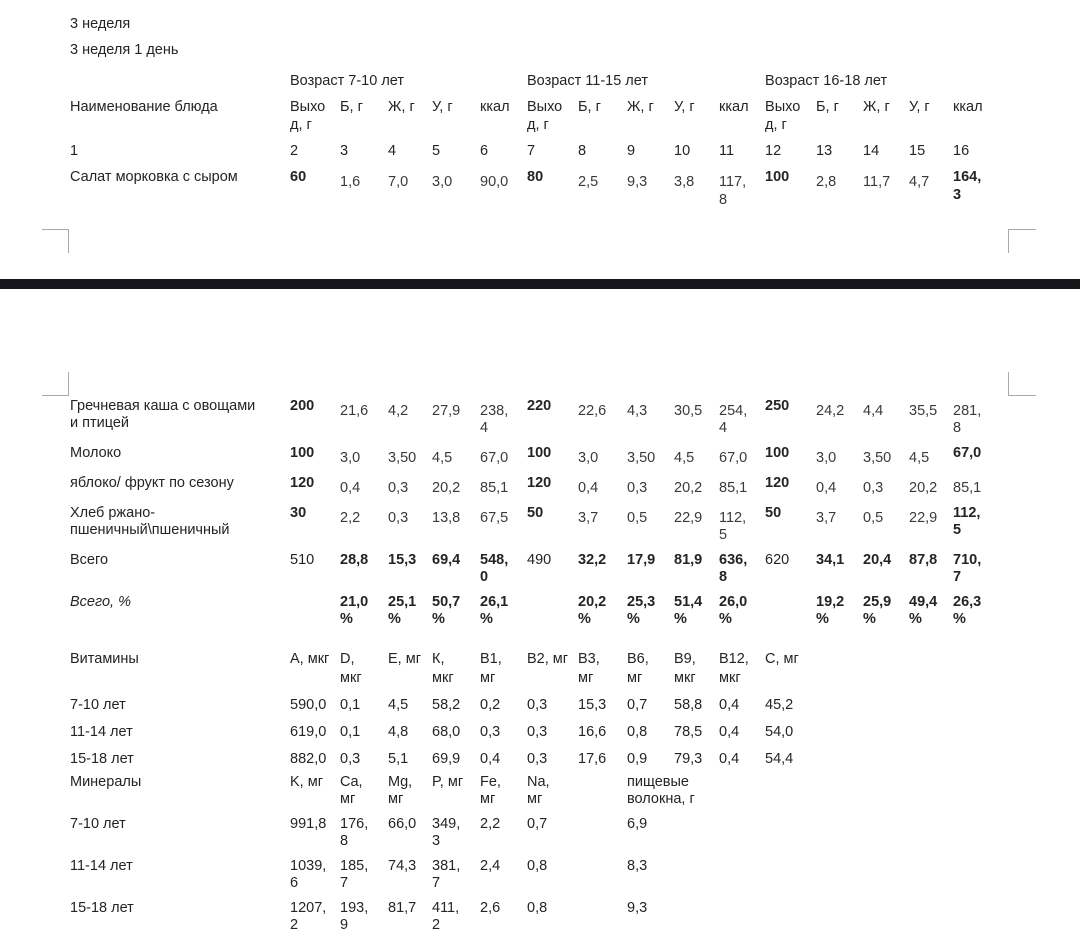 The image size is (1080, 934). I want to click on table-cell: 2,5, so click(588, 182).